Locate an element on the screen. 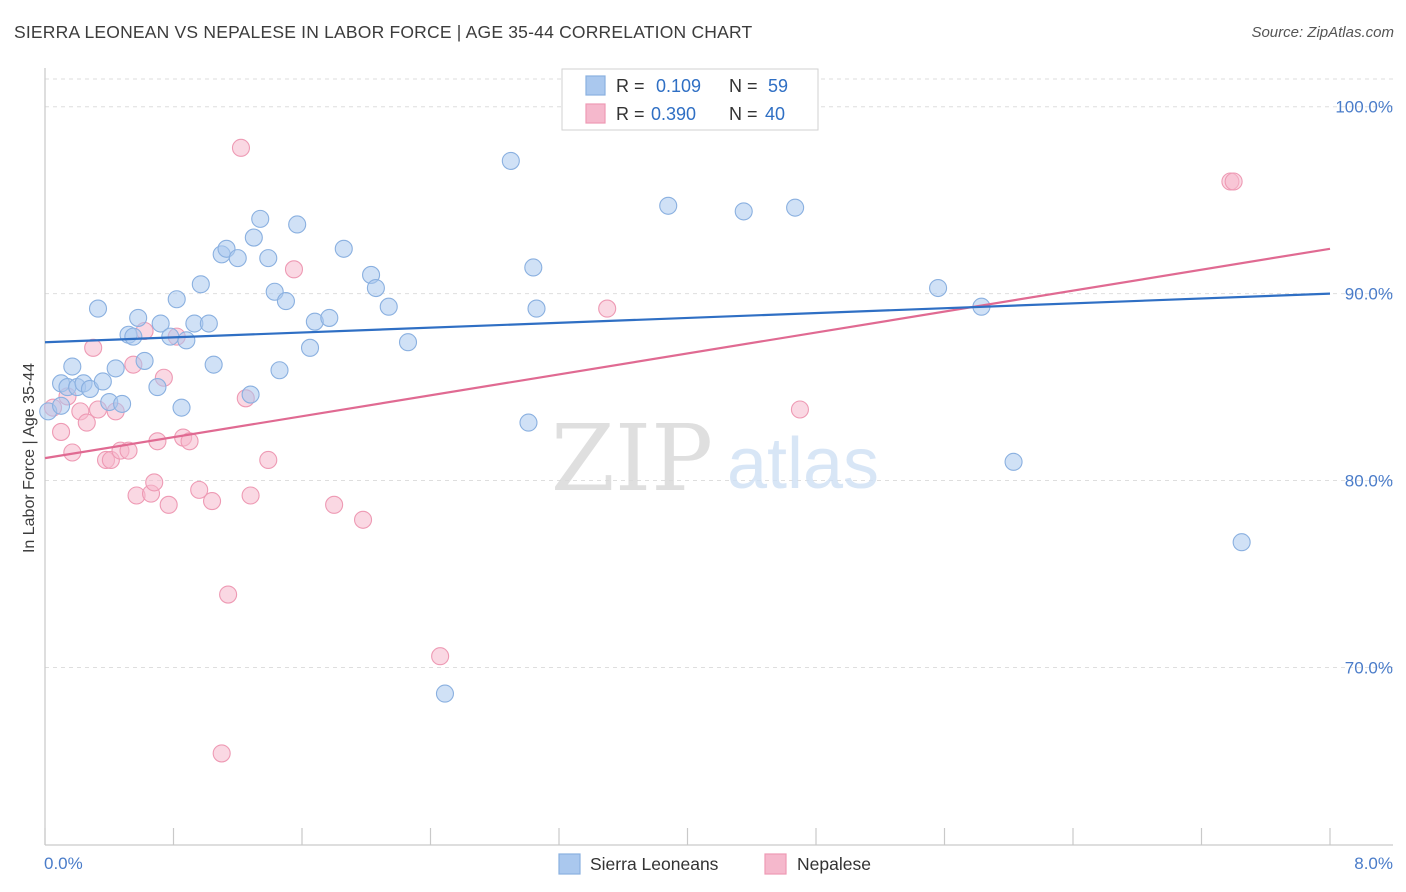 This screenshot has height=892, width=1406. y-tick-label: 90.0% is located at coordinates (1369, 294).